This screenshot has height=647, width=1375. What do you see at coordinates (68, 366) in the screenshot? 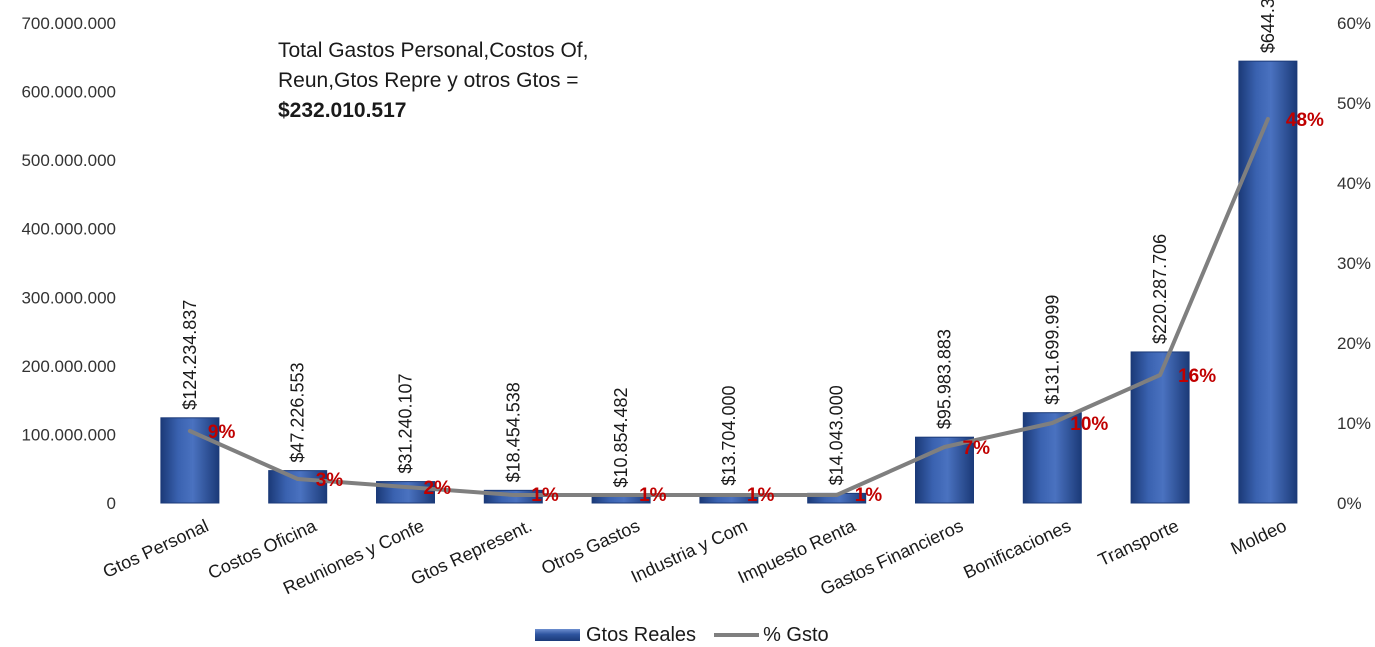
I see `left-tick-label: 200.000.000` at bounding box center [68, 366].